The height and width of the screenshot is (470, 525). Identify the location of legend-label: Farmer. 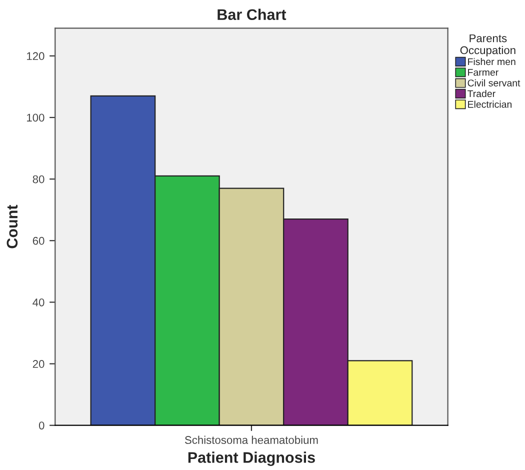
(483, 72).